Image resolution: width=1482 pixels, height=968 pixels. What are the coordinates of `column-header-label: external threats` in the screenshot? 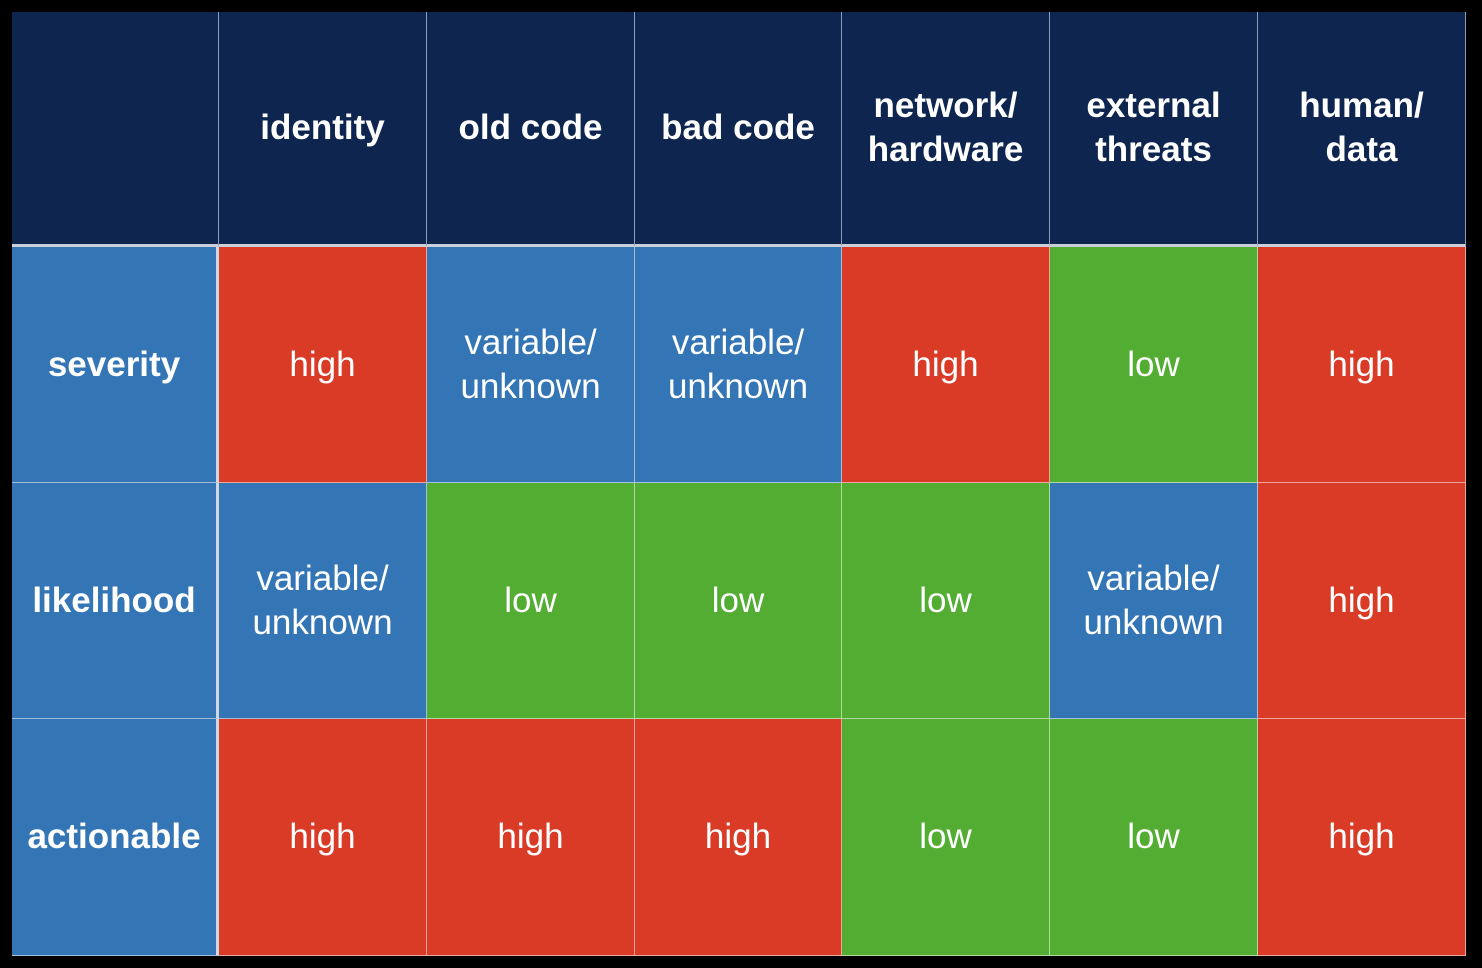 It's located at (1153, 127).